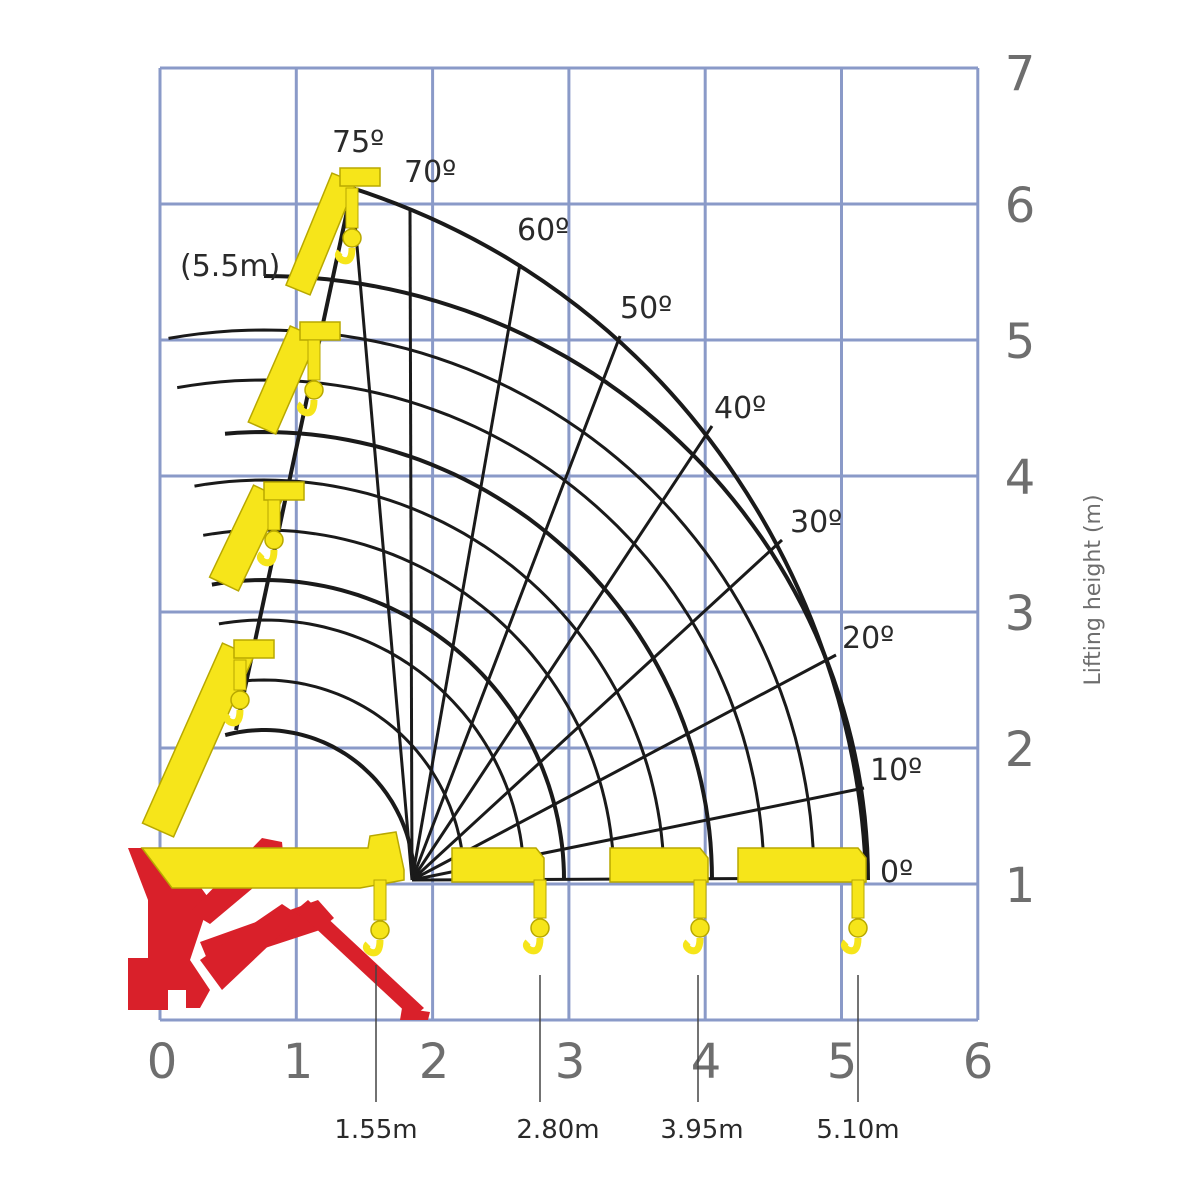 The width and height of the screenshot is (1200, 1200). Describe the element at coordinates (434, 1062) in the screenshot. I see `x-tick-2: 2` at that location.